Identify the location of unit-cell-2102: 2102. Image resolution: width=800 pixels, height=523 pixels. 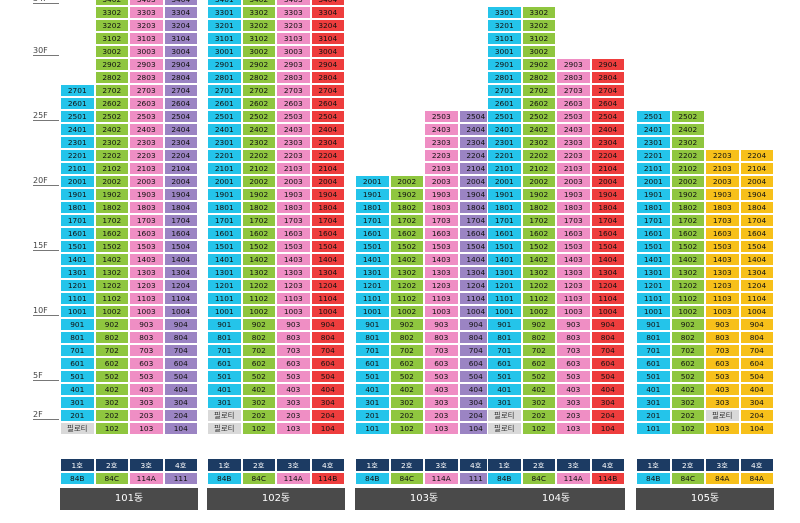
(258, 168).